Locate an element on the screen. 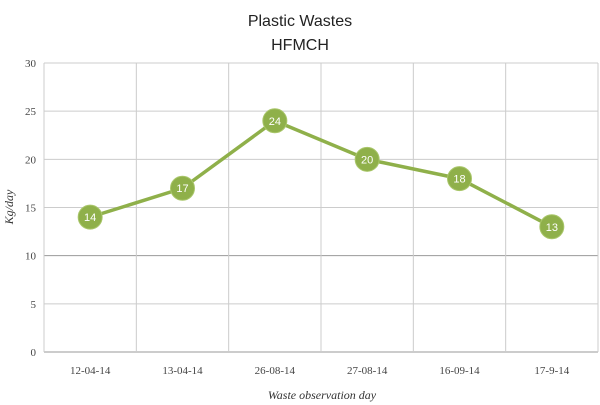 The image size is (600, 405). x-axis-label: Waste observation day is located at coordinates (322, 395).